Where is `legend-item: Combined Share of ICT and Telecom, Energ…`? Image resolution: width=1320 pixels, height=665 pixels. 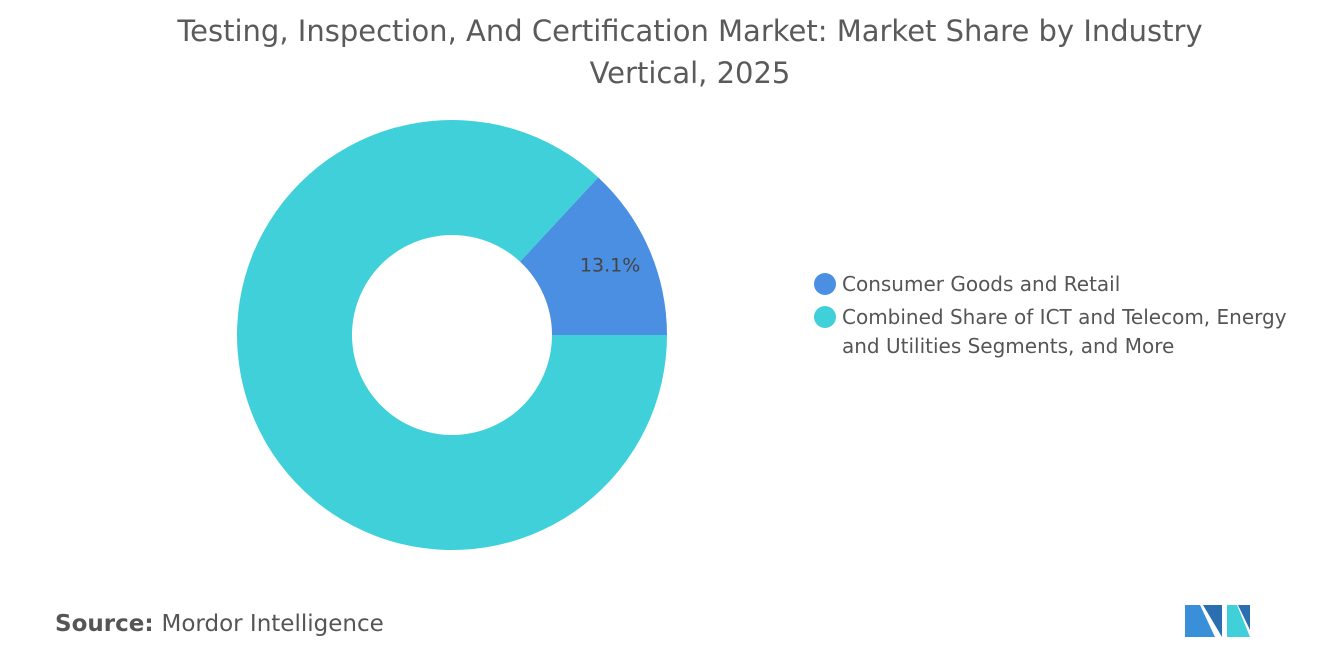
legend-item: Combined Share of ICT and Telecom, Energ… is located at coordinates (1059, 332).